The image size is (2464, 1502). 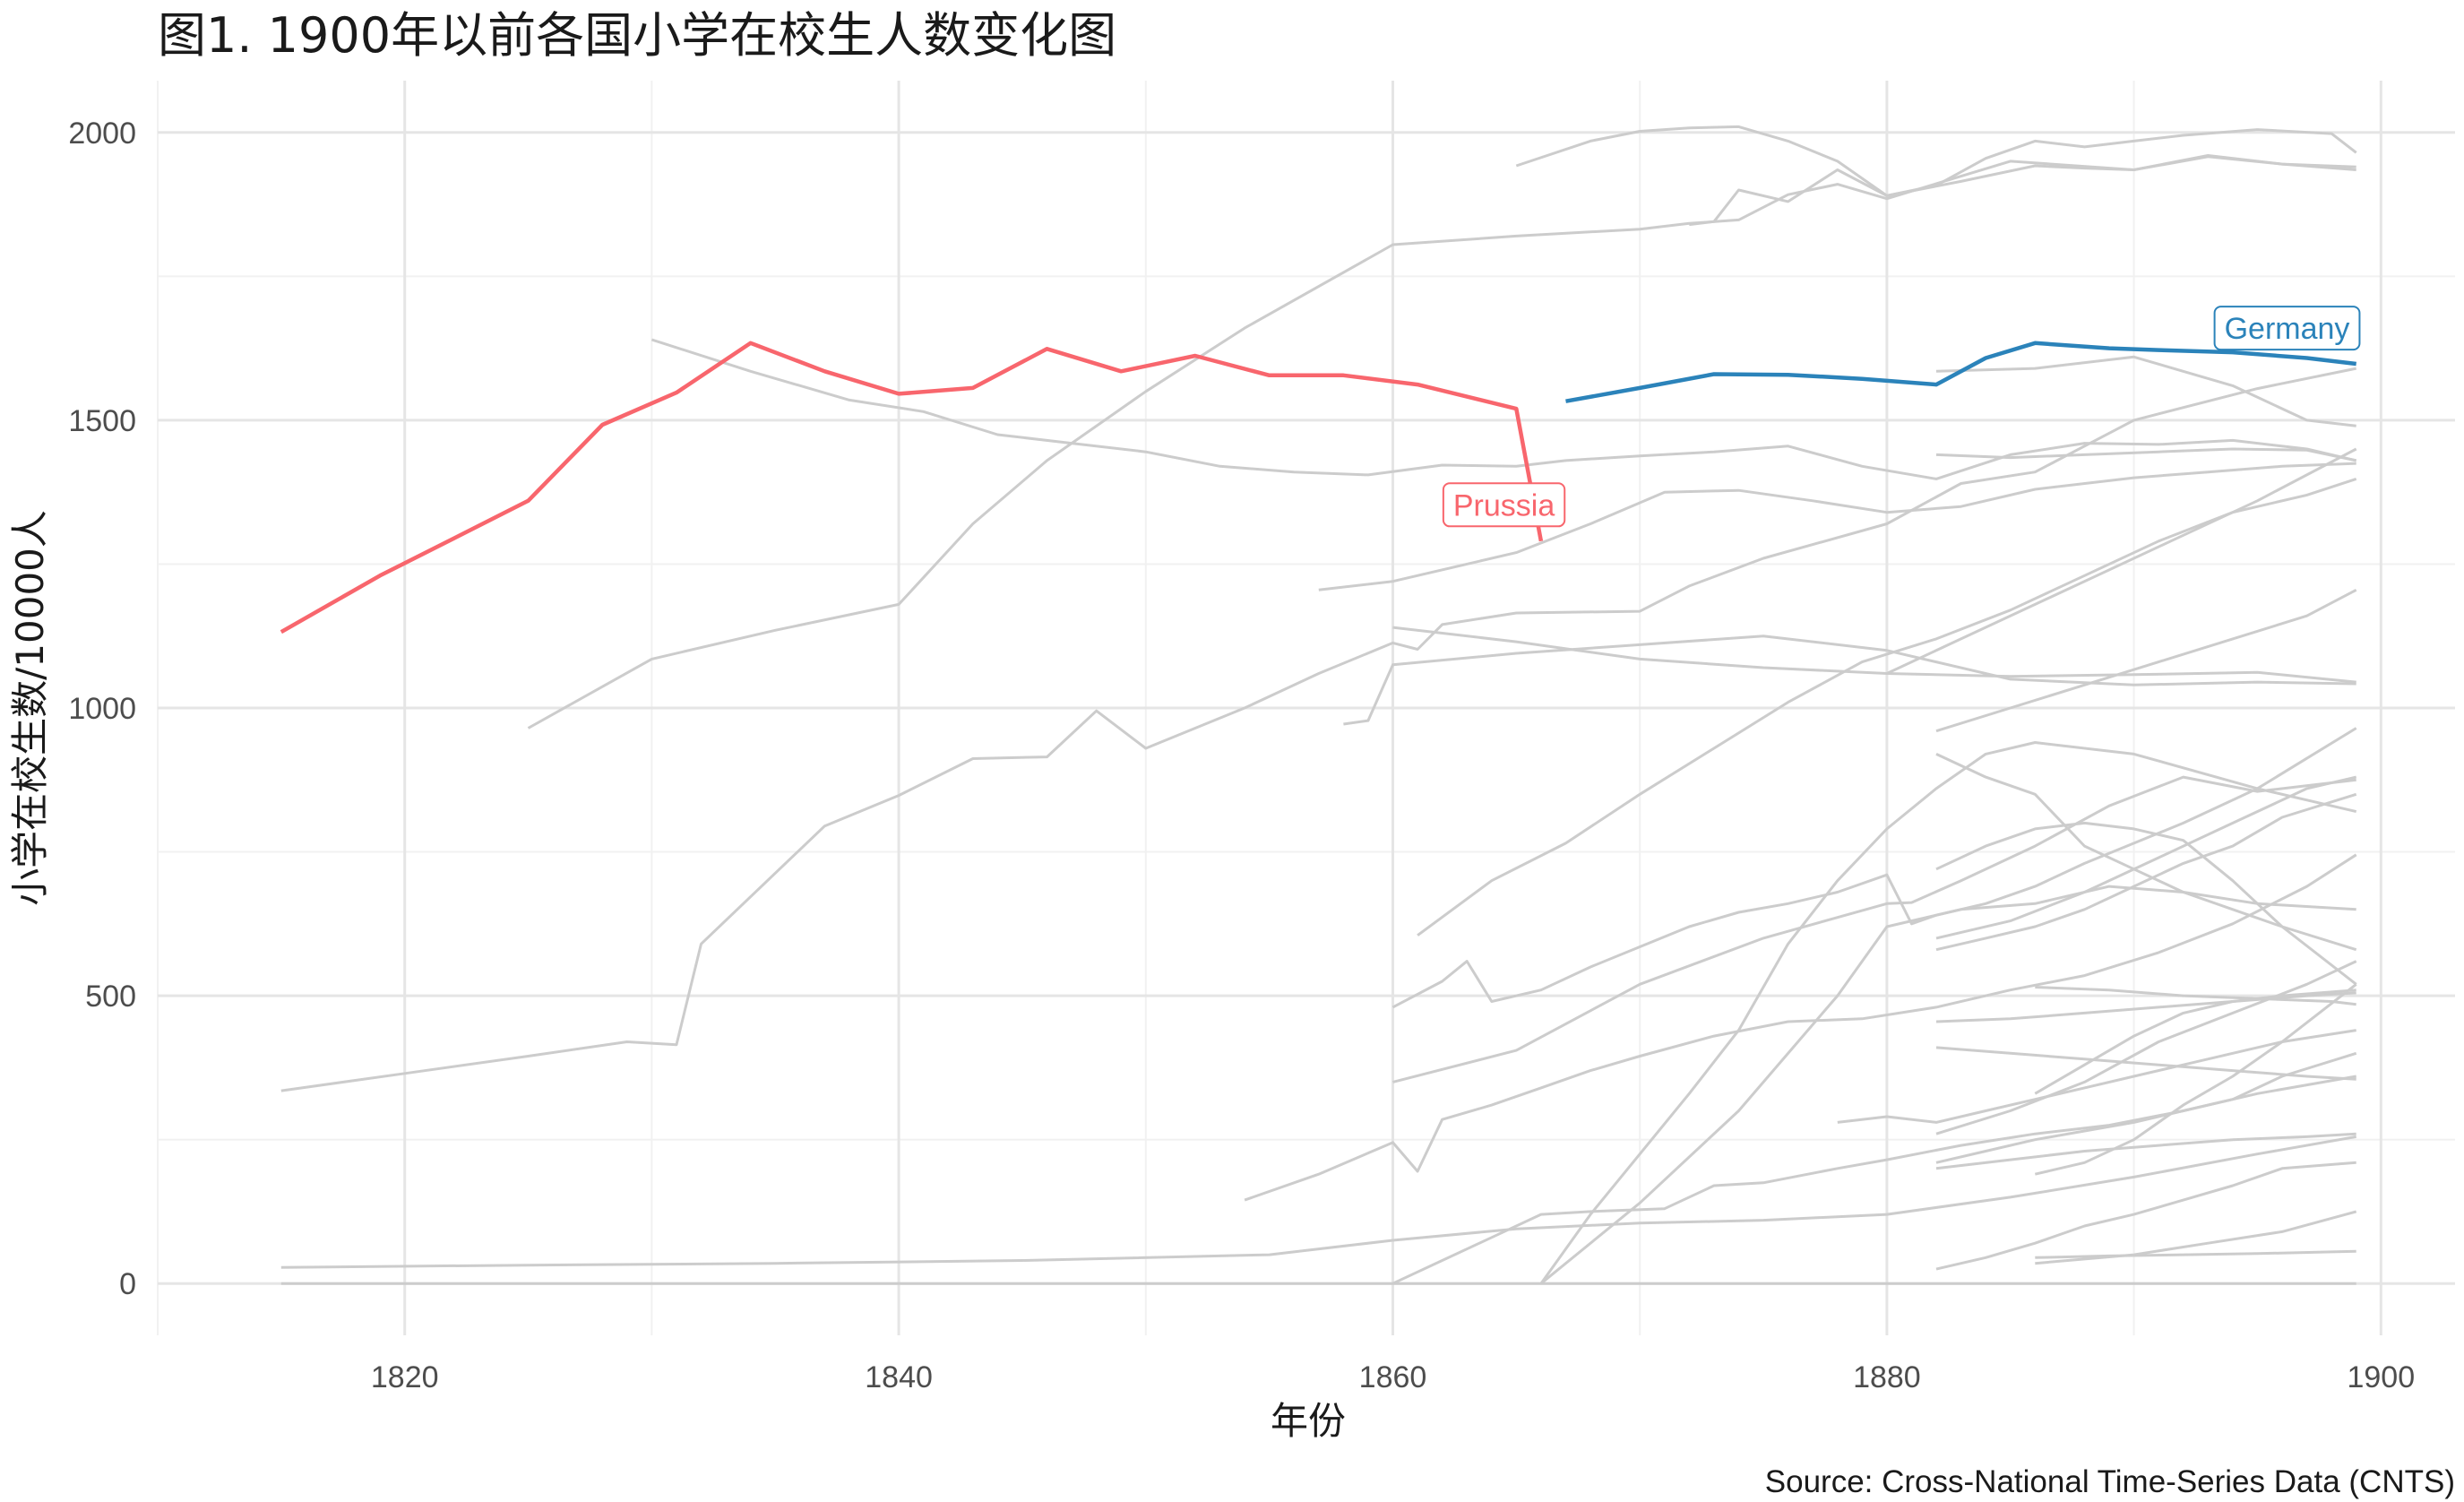 What do you see at coordinates (1902, 417) in the screenshot?
I see `annotations: Prussia Germany` at bounding box center [1902, 417].